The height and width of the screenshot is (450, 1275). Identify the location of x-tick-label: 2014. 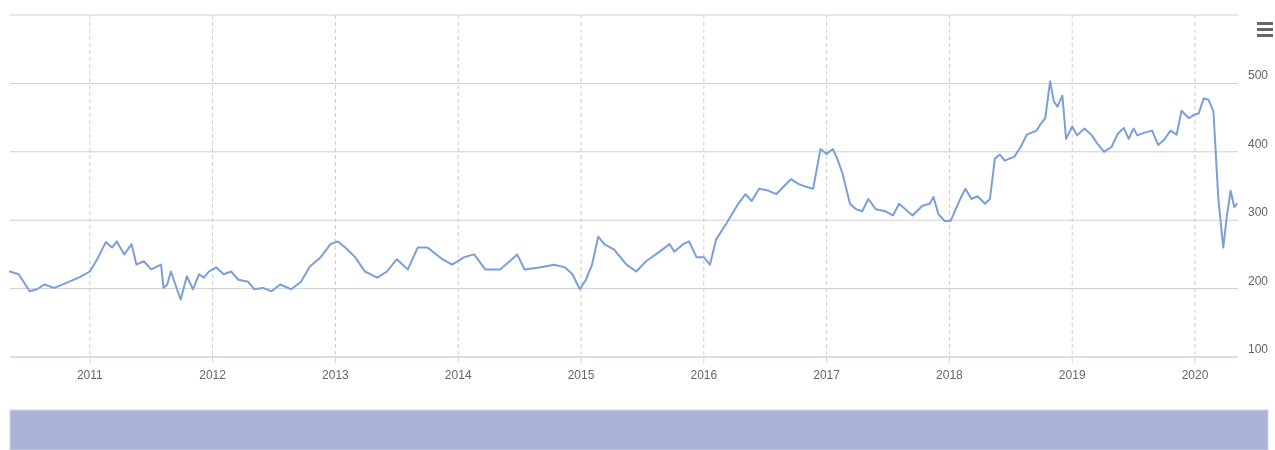
(458, 375).